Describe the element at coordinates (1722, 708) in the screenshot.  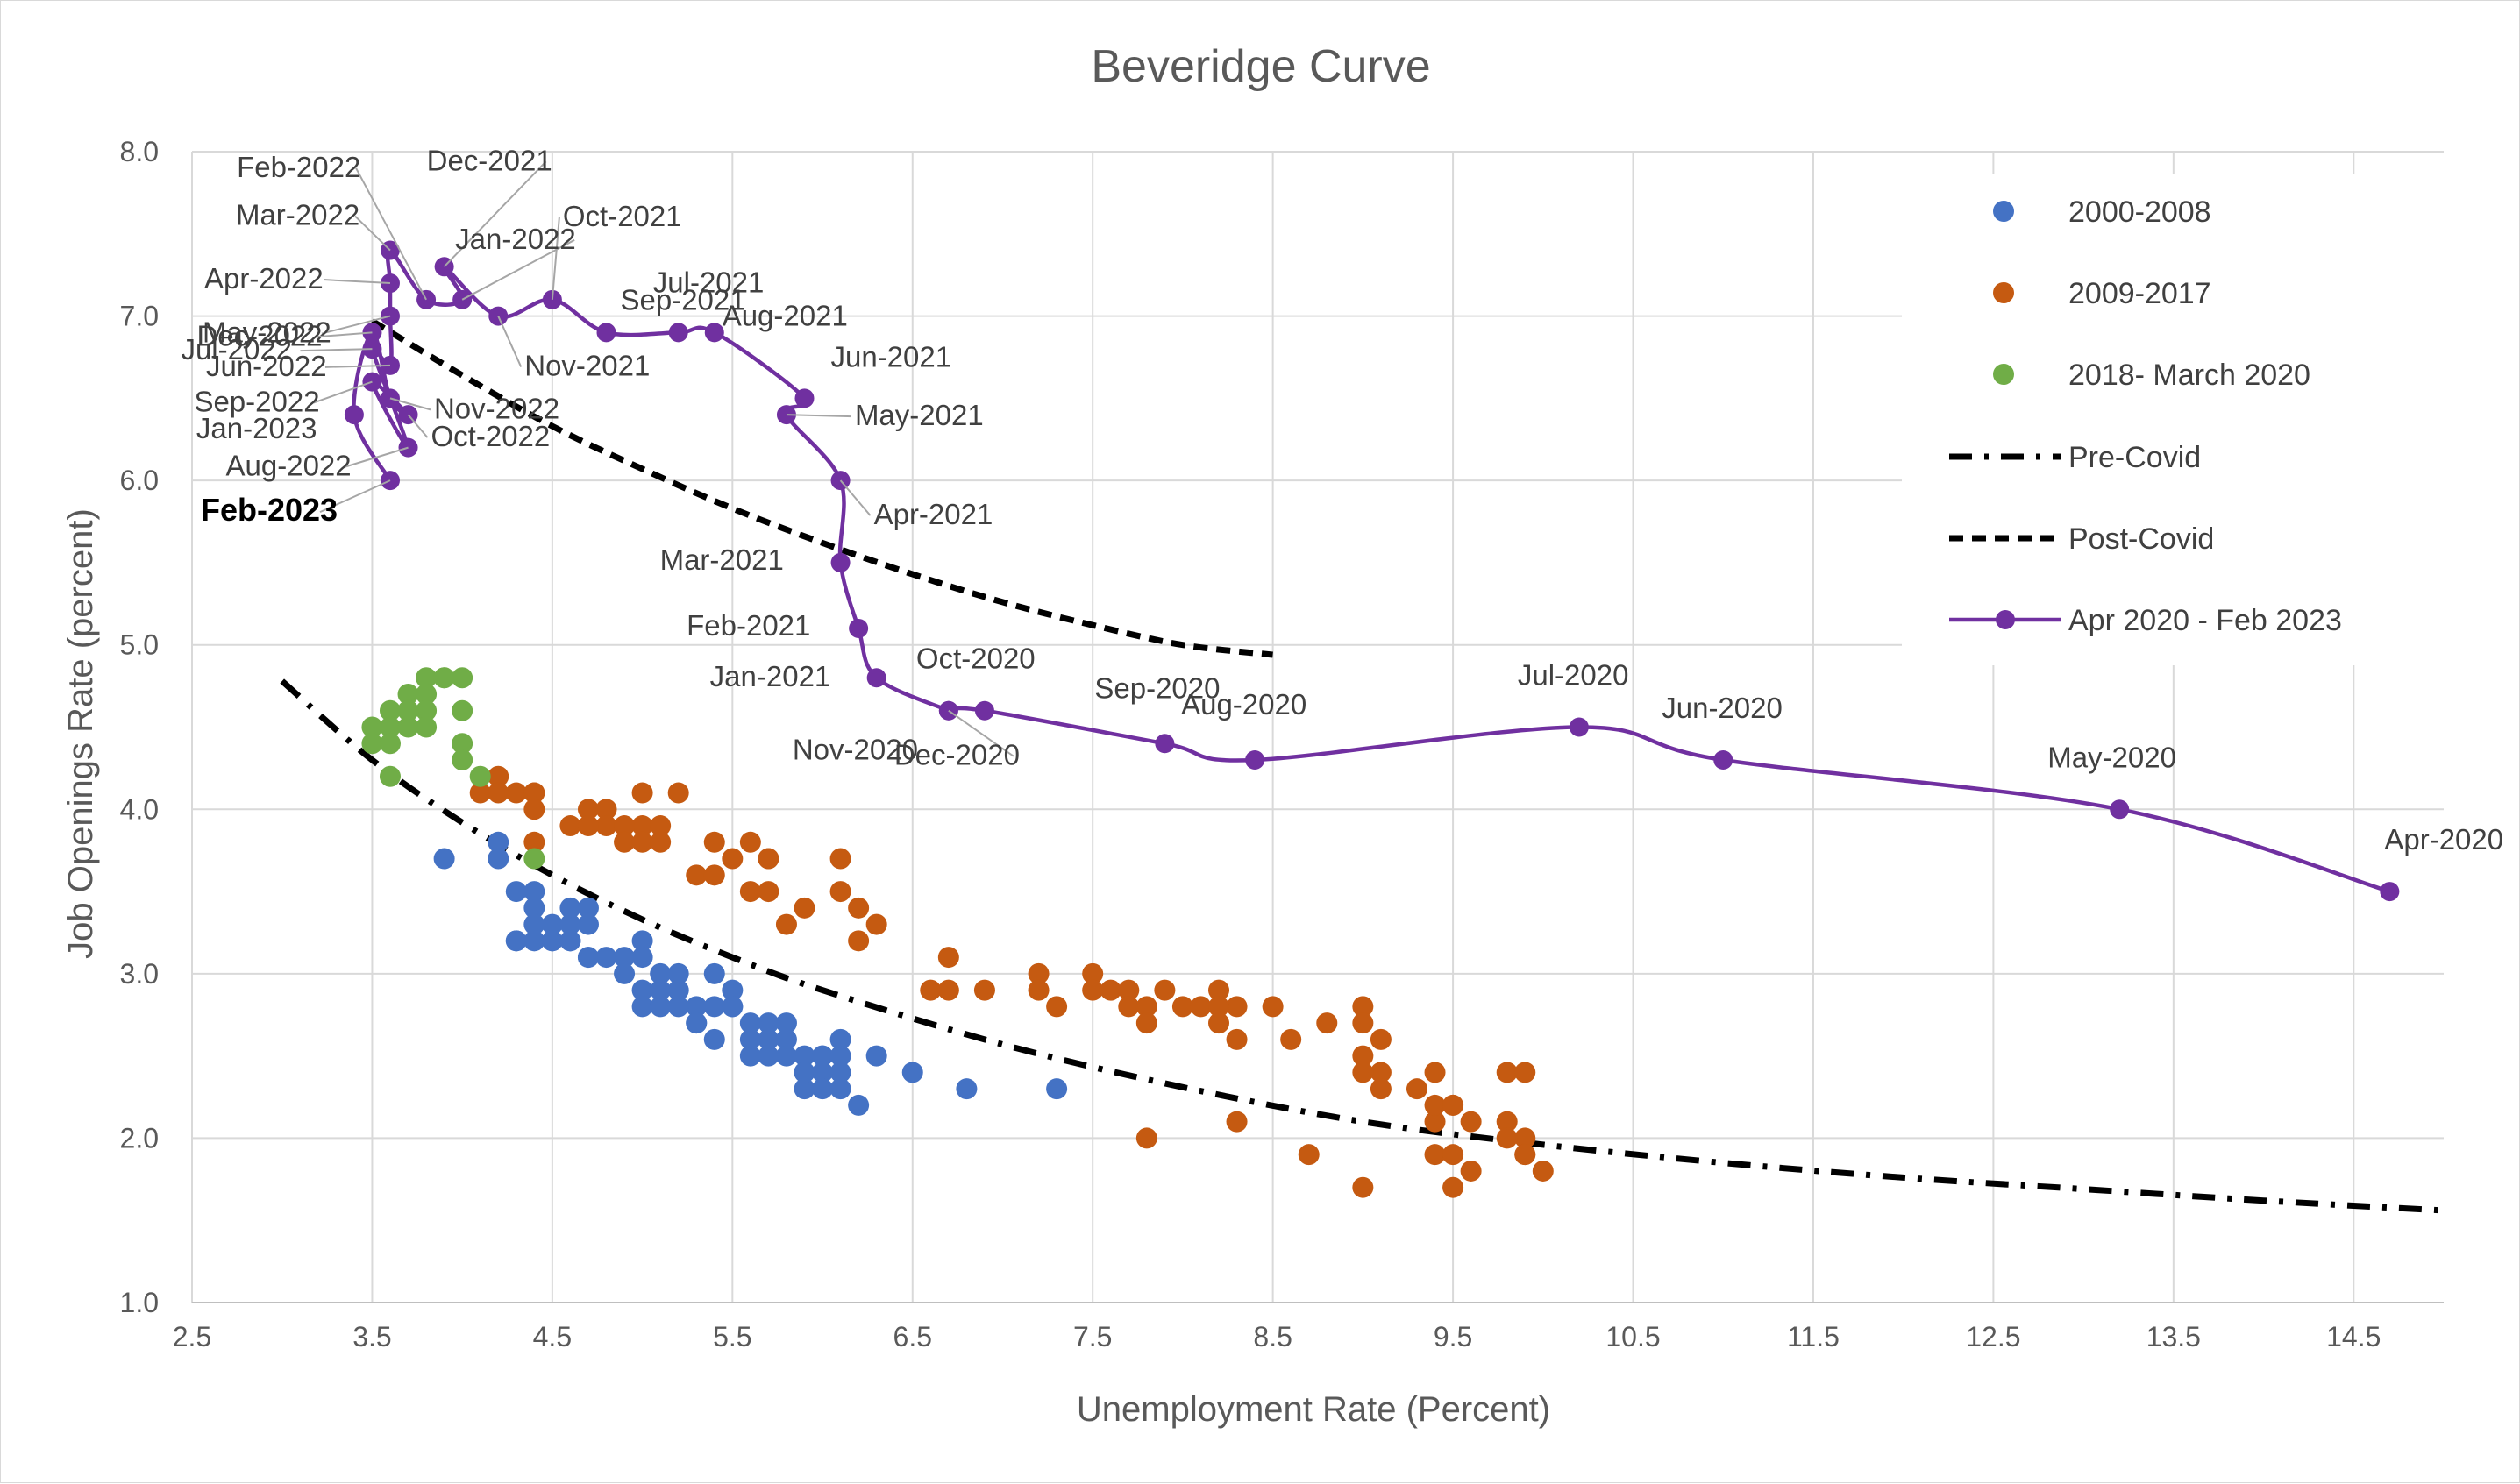
I see `data-label: Jun-2020` at that location.